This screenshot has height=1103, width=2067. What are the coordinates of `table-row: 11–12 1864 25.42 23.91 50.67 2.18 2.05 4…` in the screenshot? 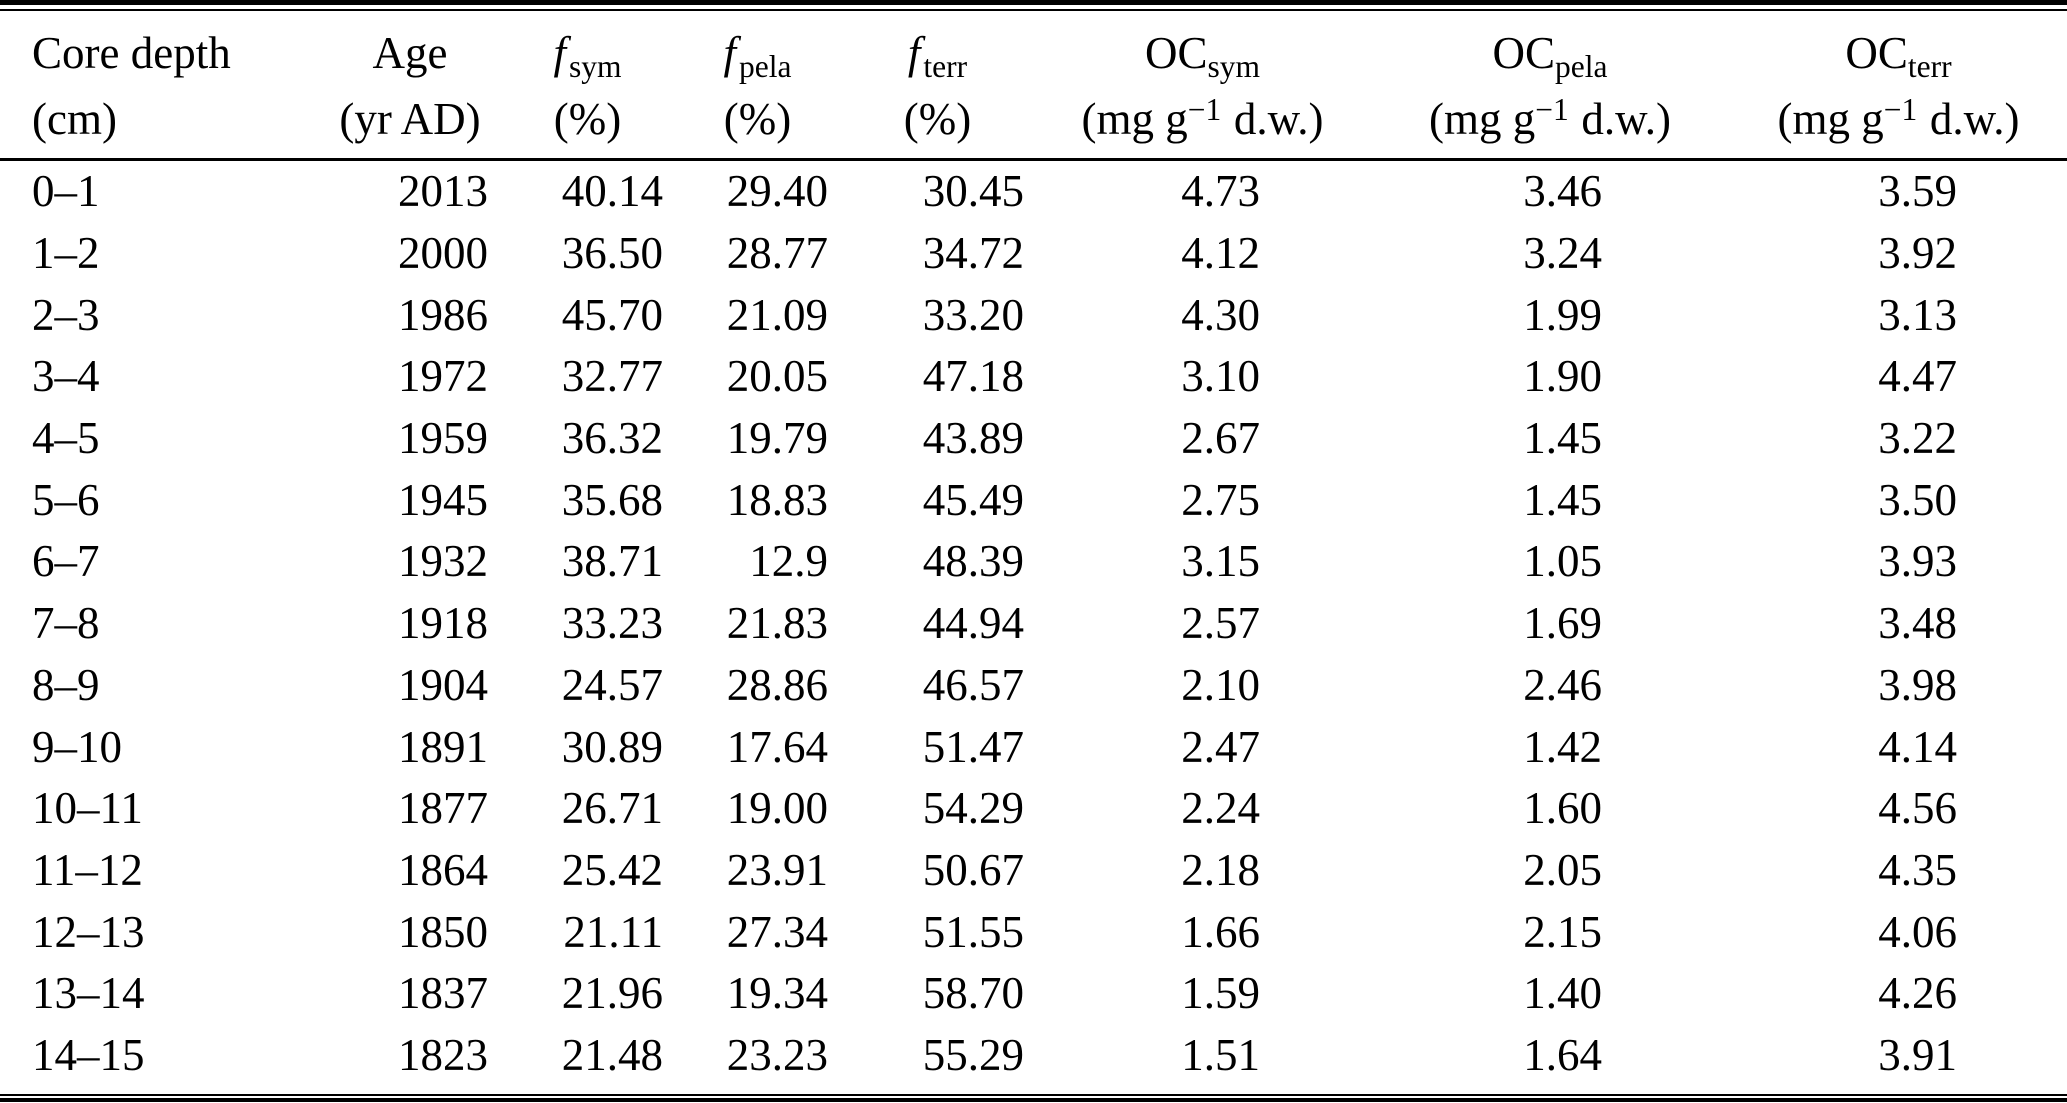 It's located at (1033, 871).